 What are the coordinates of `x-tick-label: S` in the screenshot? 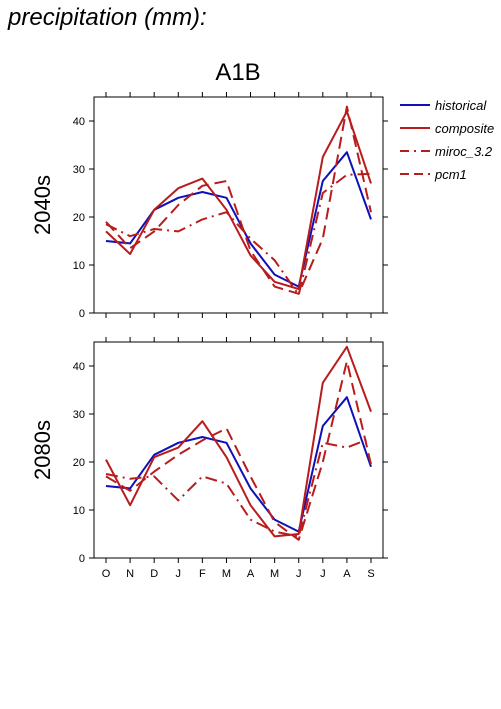 It's located at (370, 574).